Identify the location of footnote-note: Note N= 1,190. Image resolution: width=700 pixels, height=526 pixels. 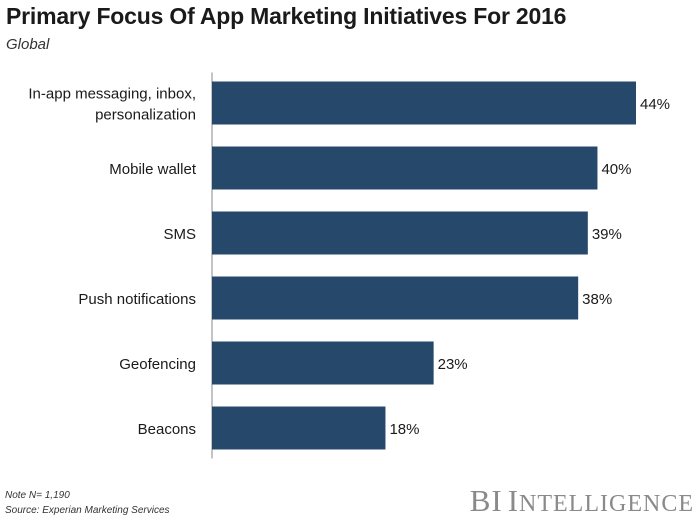
(37, 495).